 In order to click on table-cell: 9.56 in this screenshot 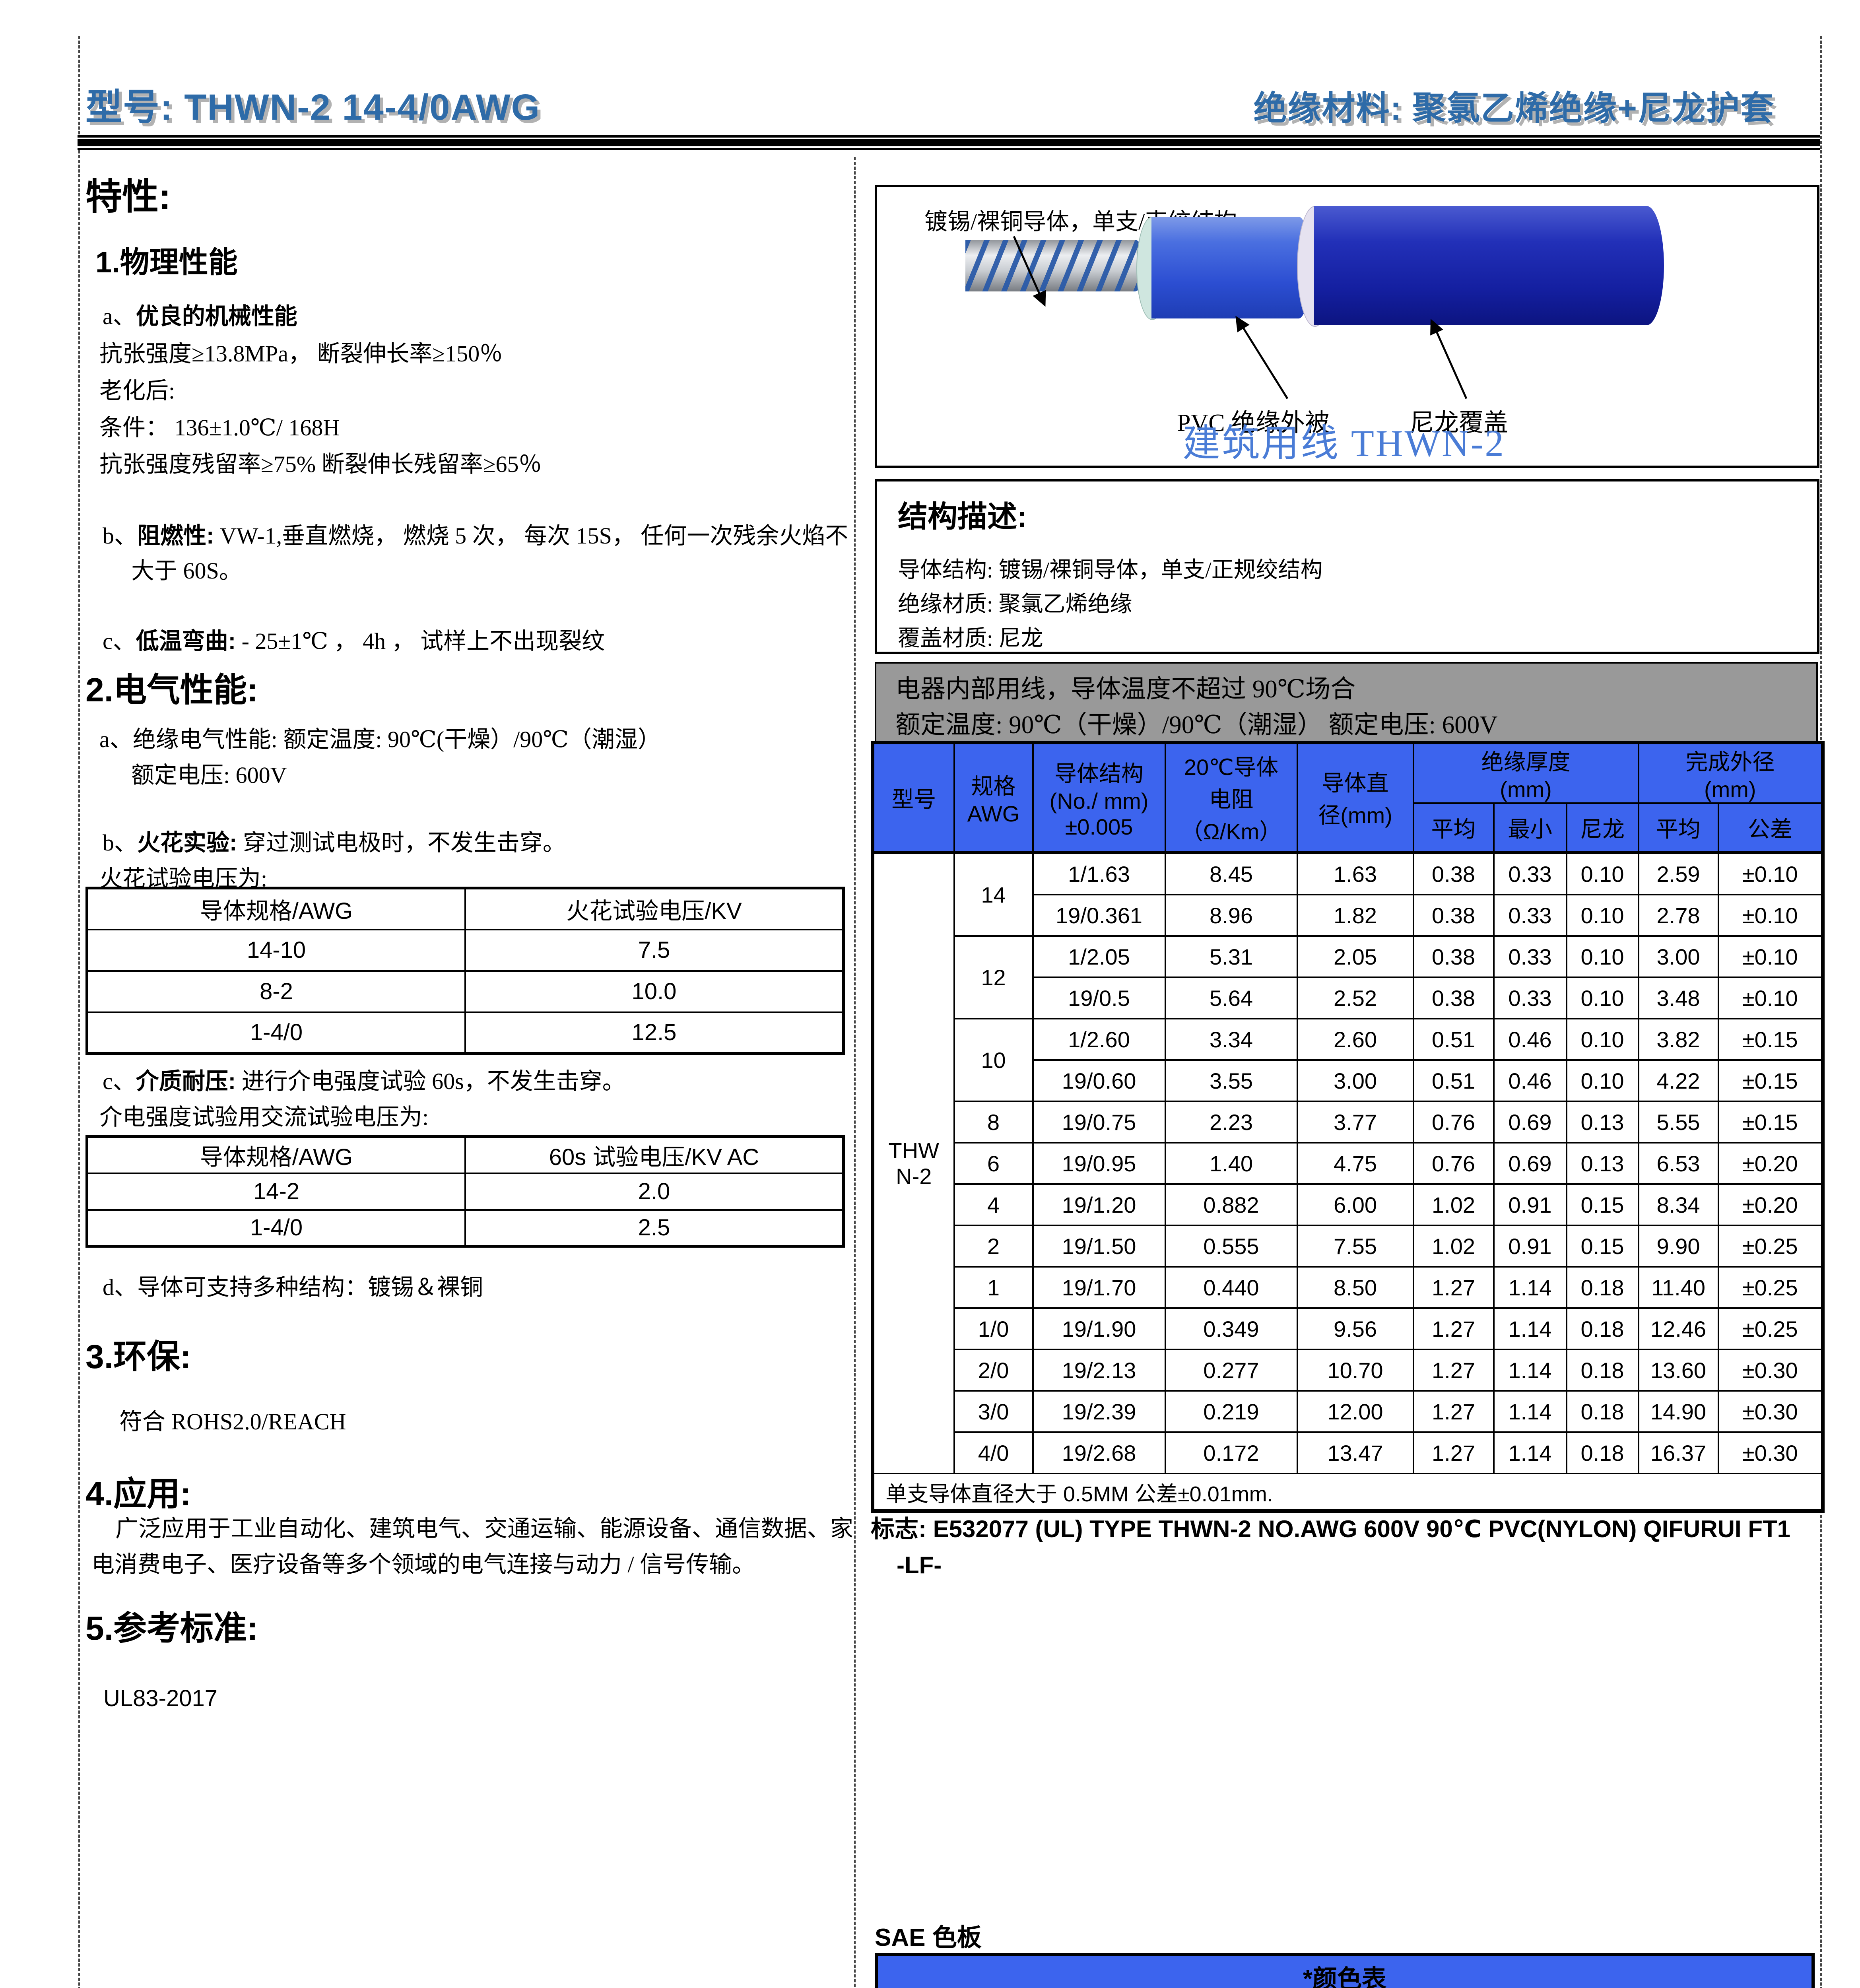, I will do `click(1355, 1328)`.